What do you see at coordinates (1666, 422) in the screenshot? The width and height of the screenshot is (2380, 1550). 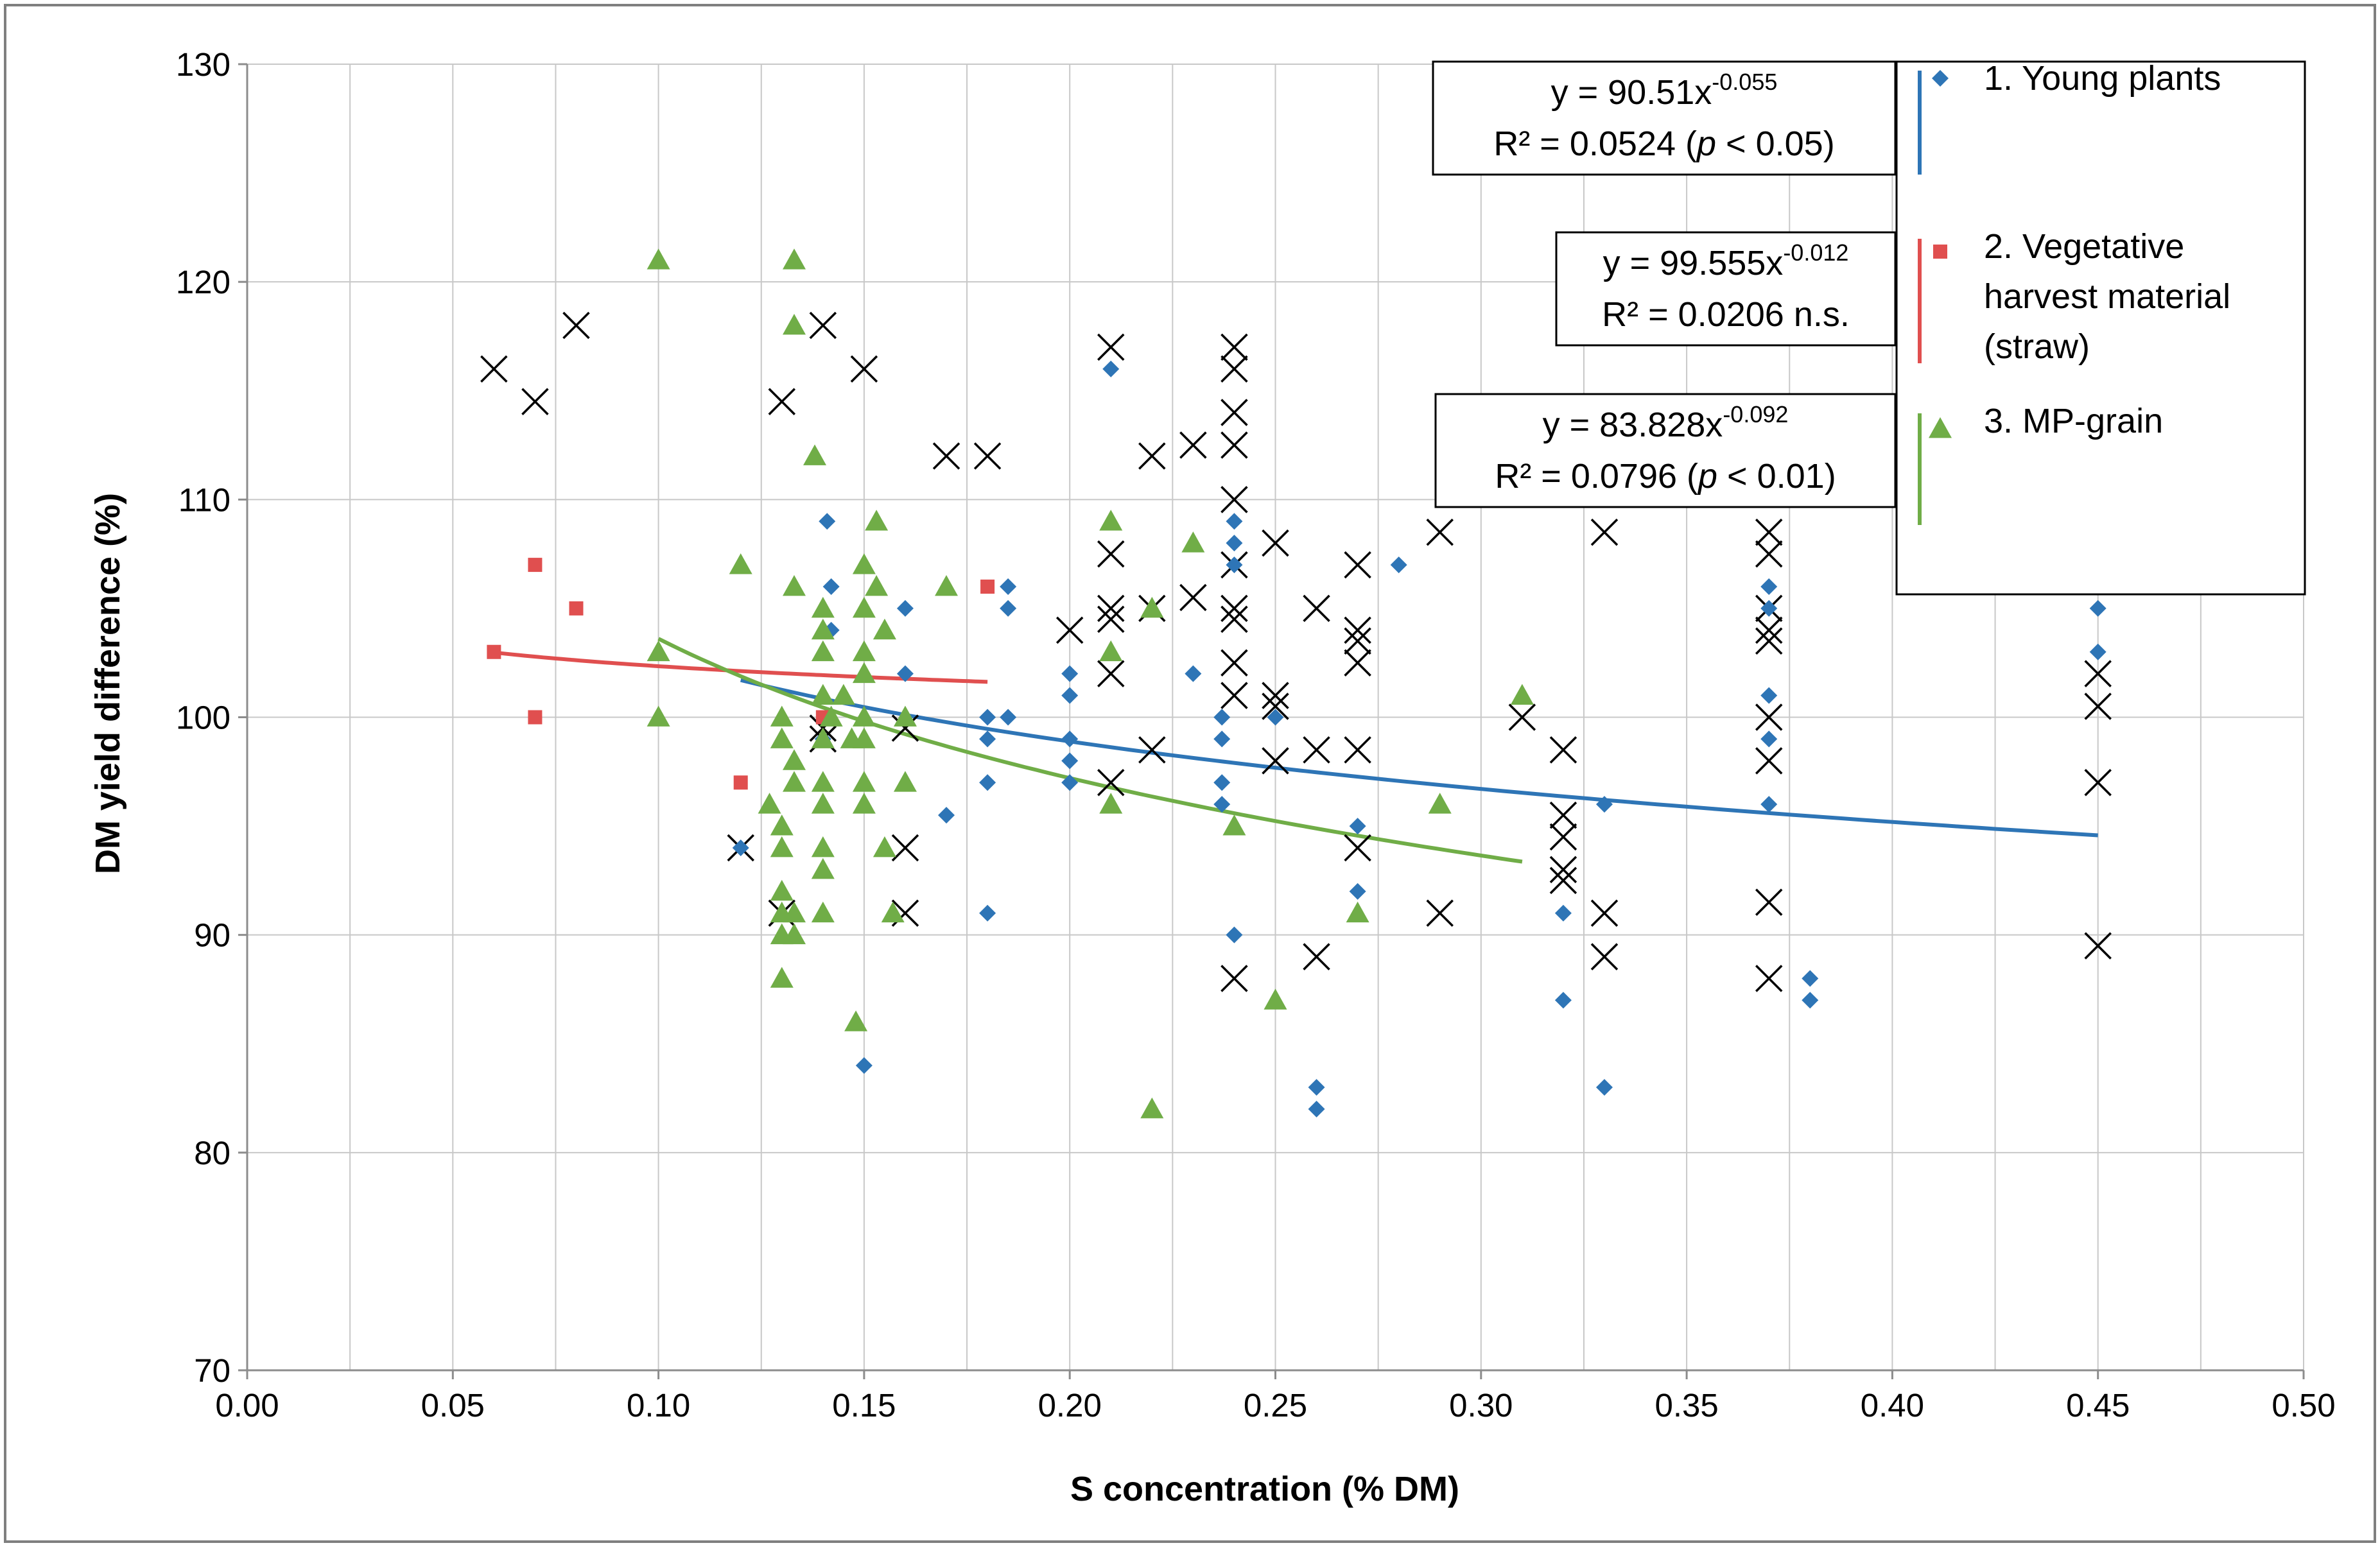 I see `trendline-equation: y = 83.828x-0.092` at bounding box center [1666, 422].